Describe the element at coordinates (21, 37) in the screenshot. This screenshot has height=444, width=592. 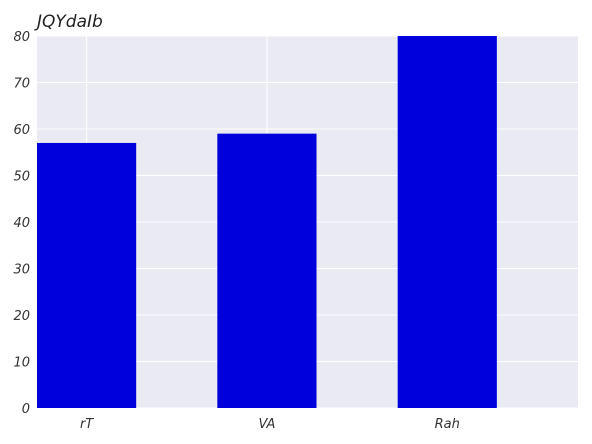
I see `y-tick-label-8: 80` at that location.